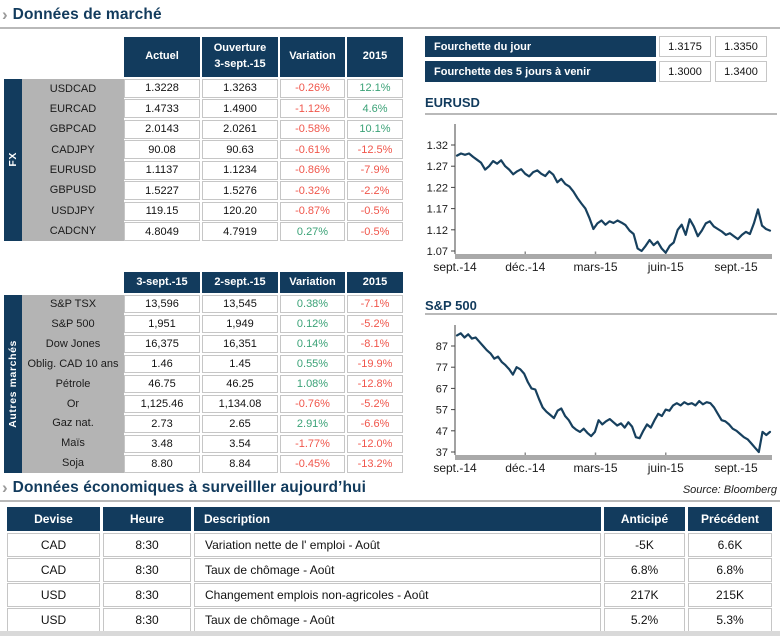  I want to click on ytd-value: -0.5%, so click(375, 231).